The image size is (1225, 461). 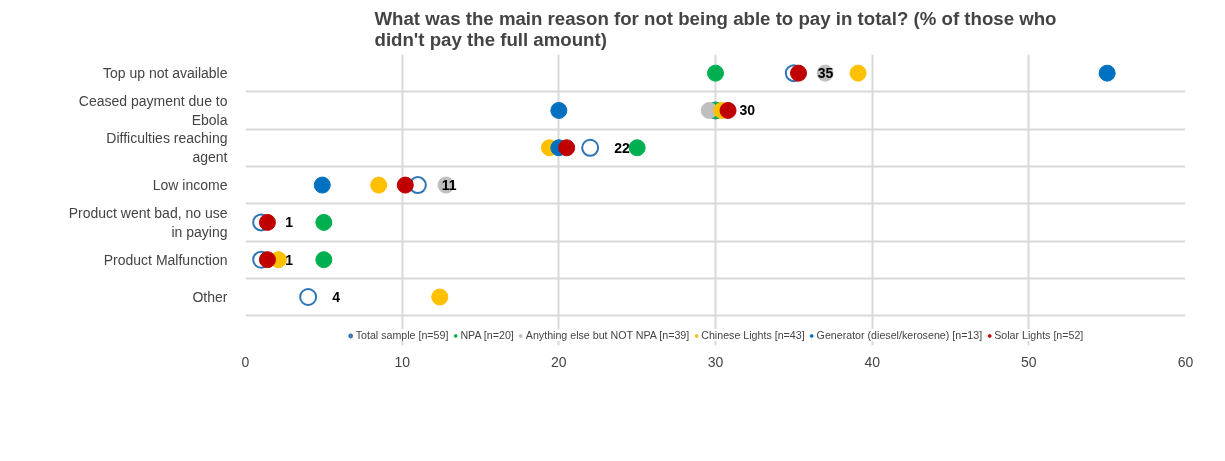 I want to click on y-tick-label: Product went bad, no use in paying, so click(x=148, y=222).